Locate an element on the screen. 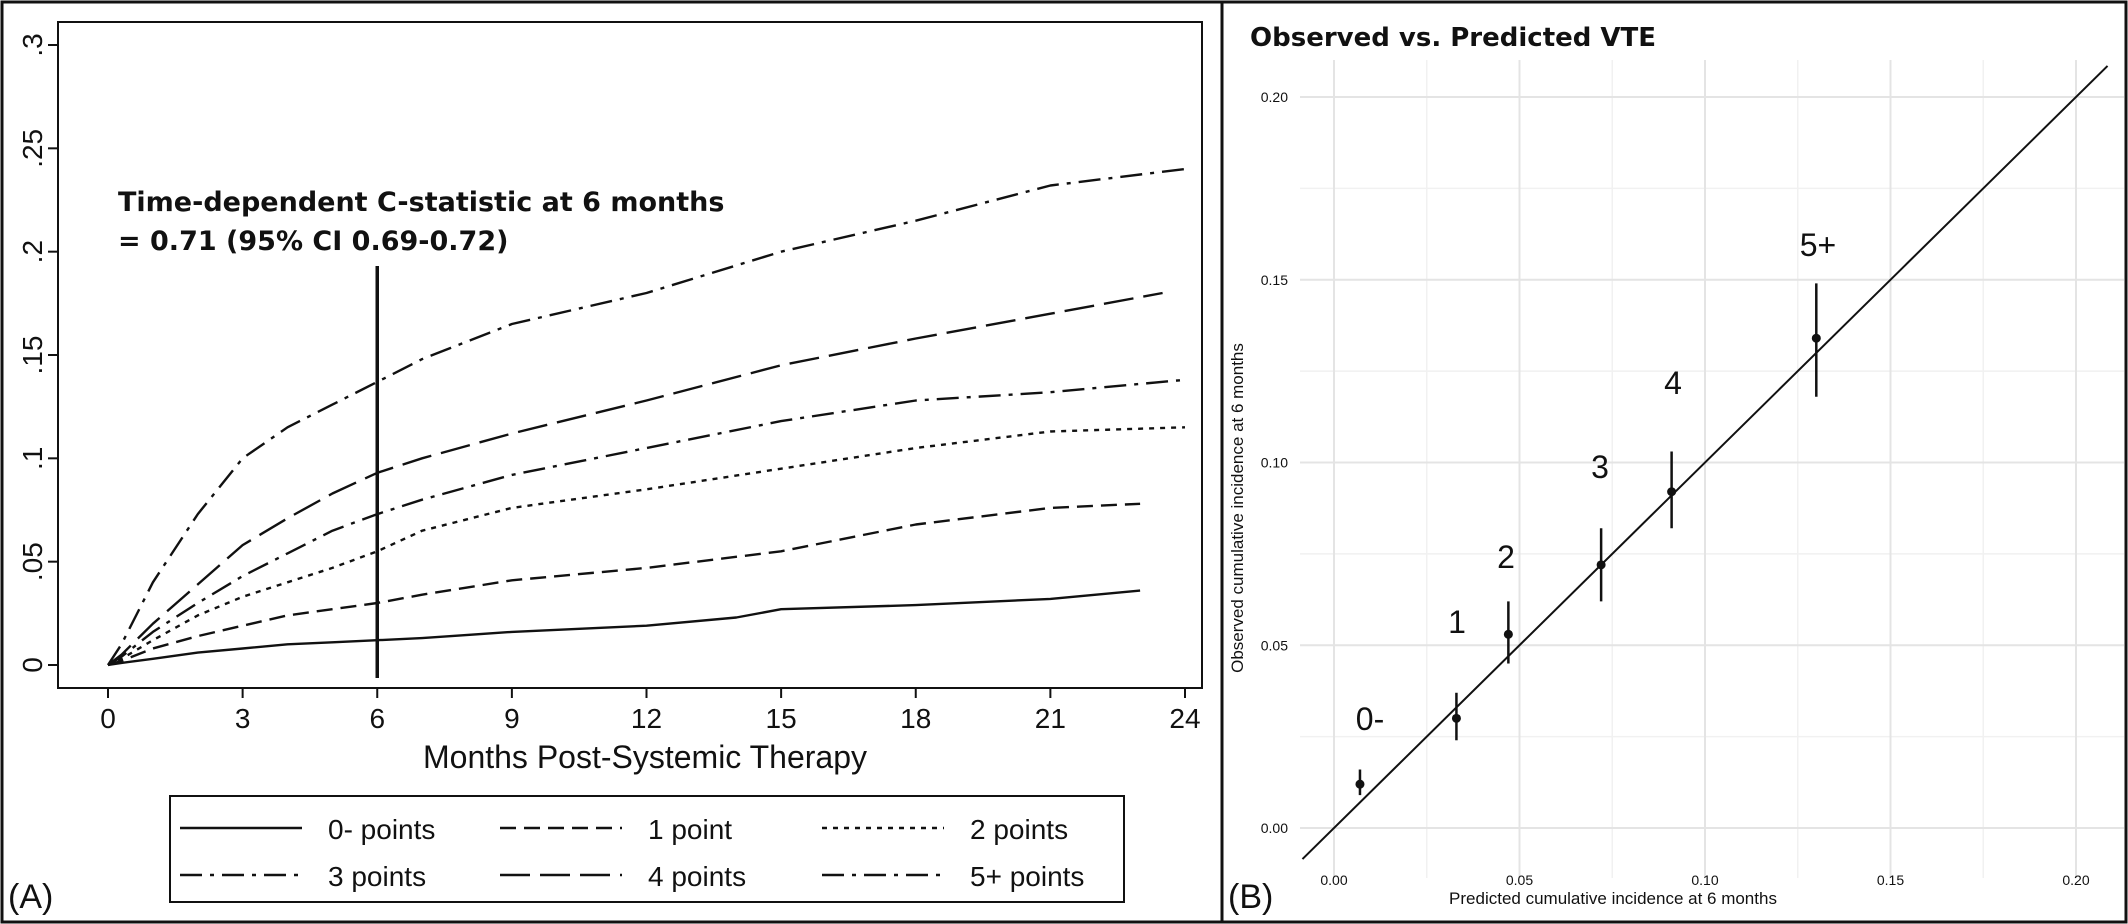 This screenshot has height=924, width=2128. y-tick-label: .25 is located at coordinates (32, 148).